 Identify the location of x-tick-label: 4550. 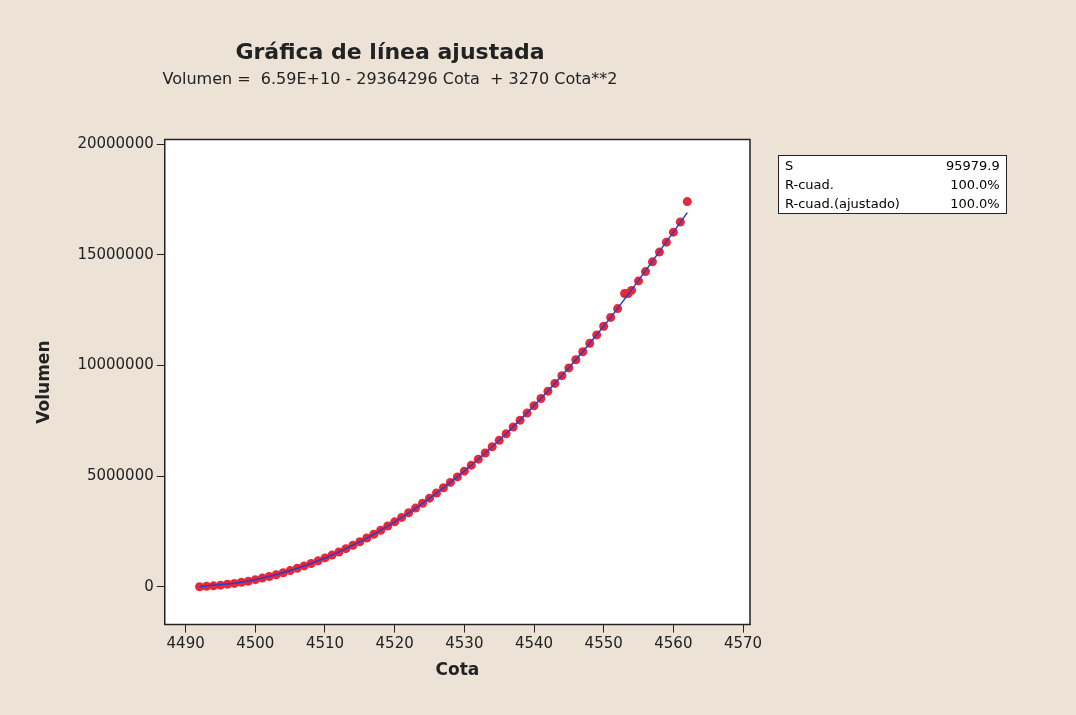
(603, 643).